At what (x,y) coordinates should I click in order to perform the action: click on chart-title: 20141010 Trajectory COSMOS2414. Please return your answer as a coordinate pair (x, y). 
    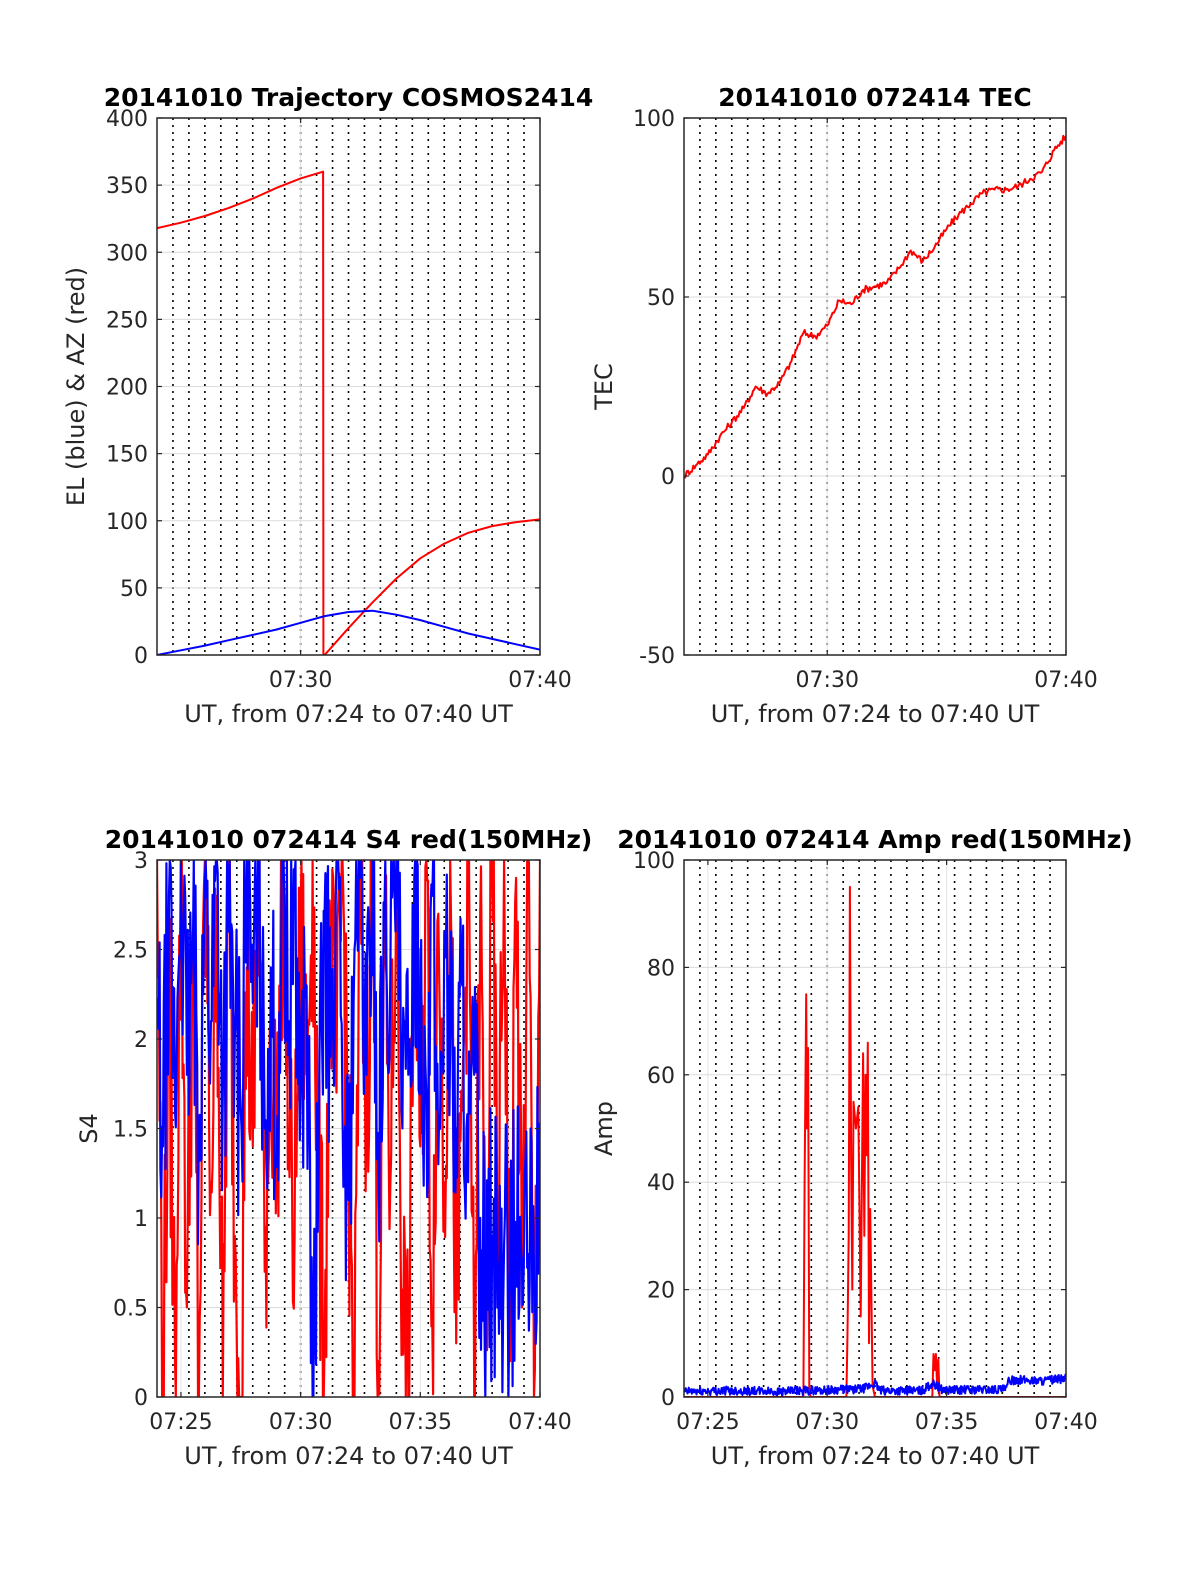
    Looking at the image, I should click on (349, 97).